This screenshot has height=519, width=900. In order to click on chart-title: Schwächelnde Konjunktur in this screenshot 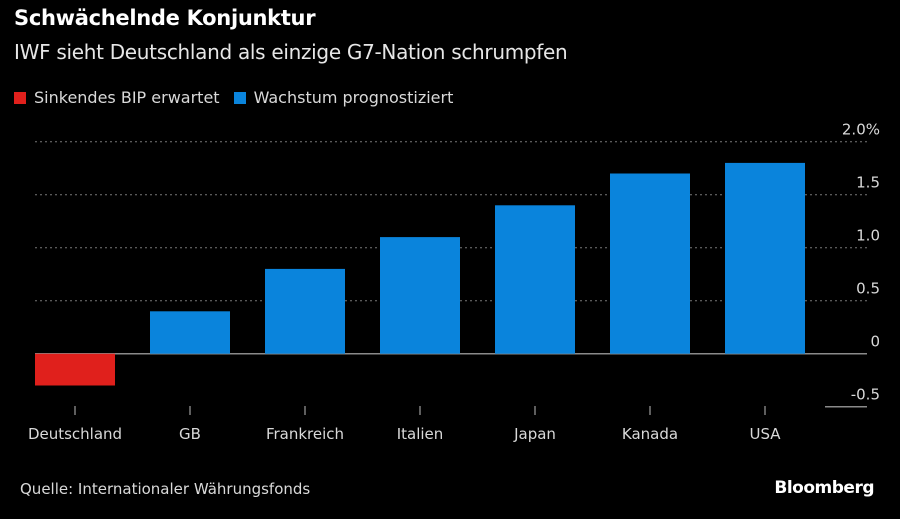, I will do `click(165, 18)`.